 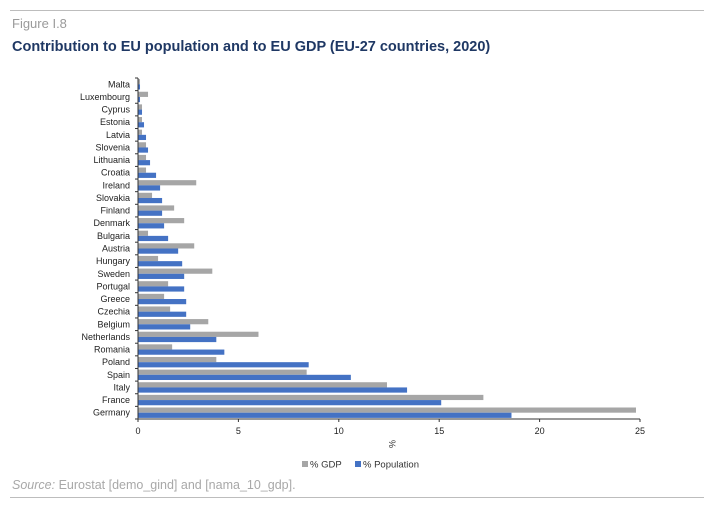 What do you see at coordinates (39, 23) in the screenshot?
I see `figure-label: Figure I.8` at bounding box center [39, 23].